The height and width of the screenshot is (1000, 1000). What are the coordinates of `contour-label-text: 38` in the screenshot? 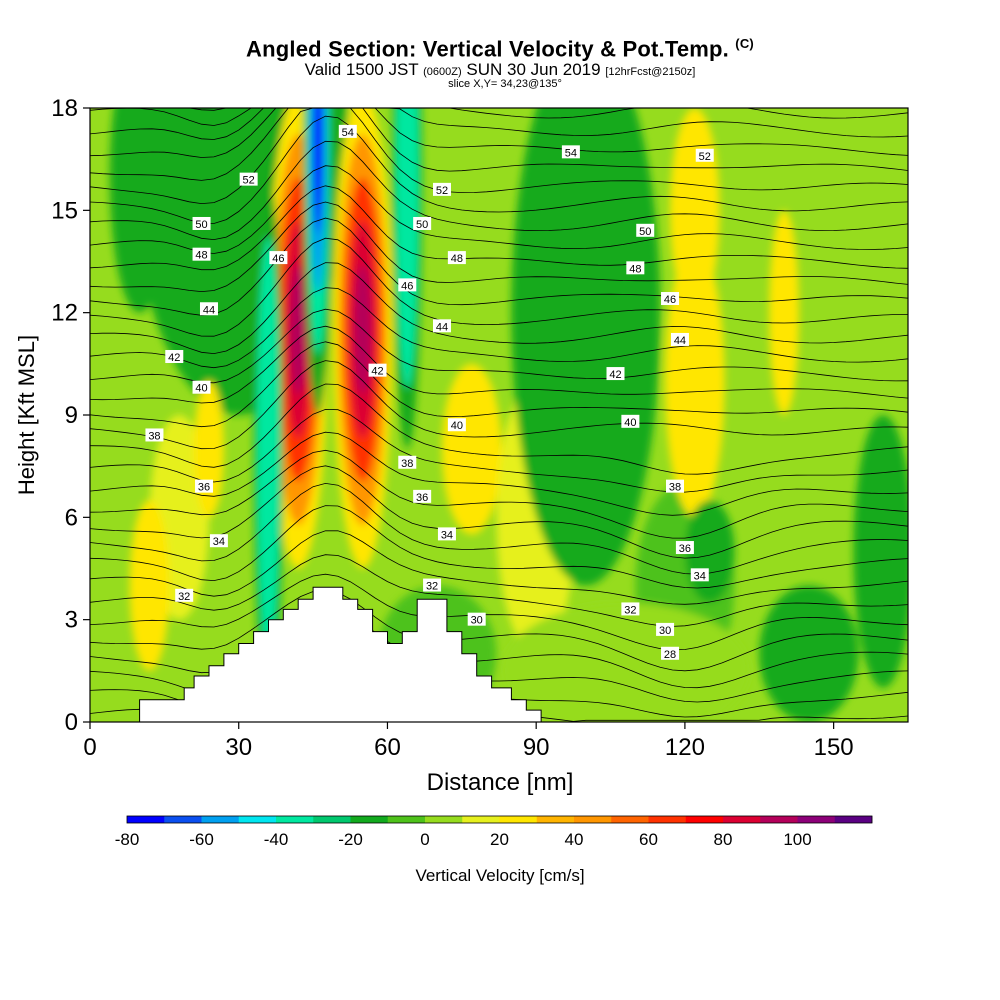 It's located at (154, 436).